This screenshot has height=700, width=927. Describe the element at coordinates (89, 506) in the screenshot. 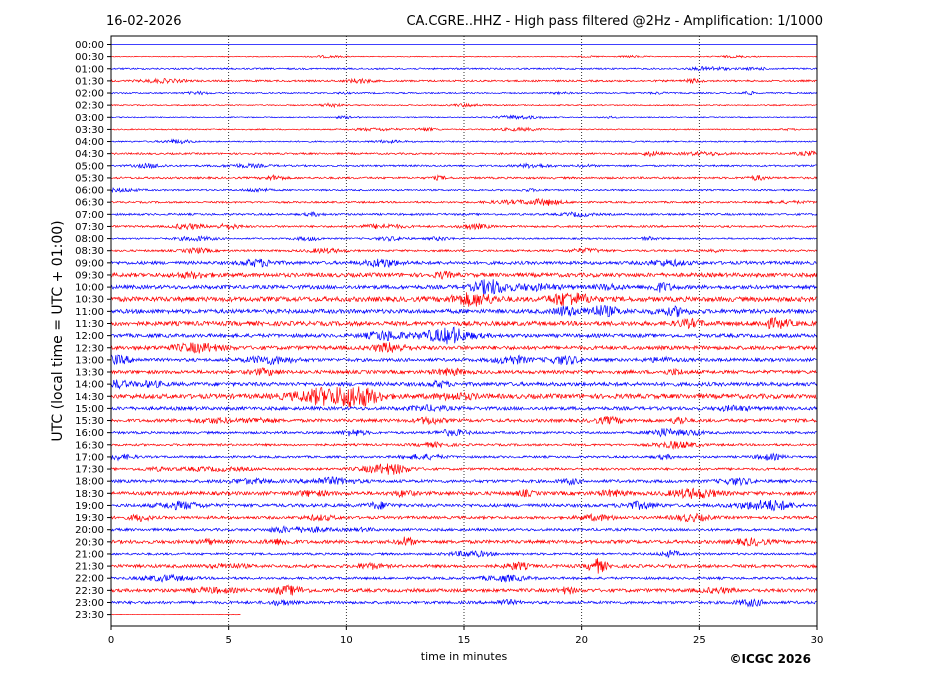

I see `y-tick-label: 19:00` at that location.